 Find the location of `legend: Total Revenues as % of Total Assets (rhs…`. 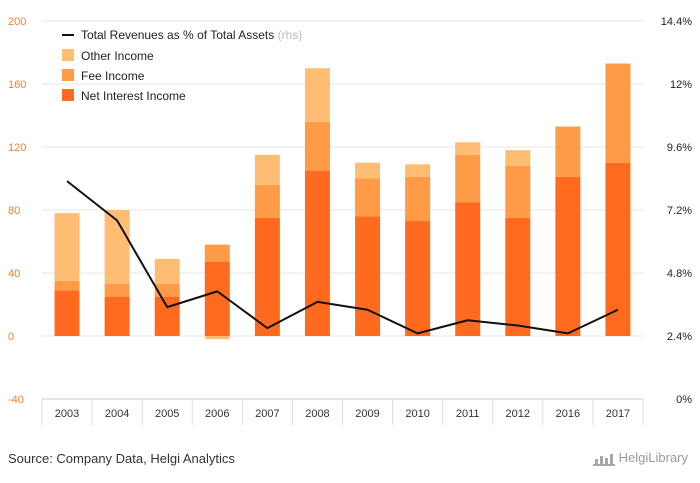

legend: Total Revenues as % of Total Assets (rhs… is located at coordinates (182, 65).